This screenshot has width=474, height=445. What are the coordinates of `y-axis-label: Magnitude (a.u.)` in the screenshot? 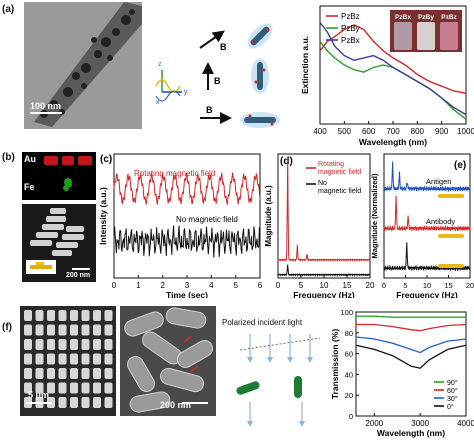 It's located at (268, 216).